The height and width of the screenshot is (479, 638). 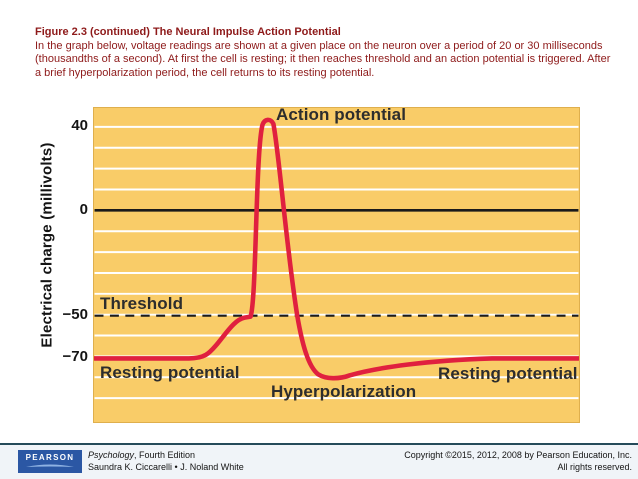 I want to click on footer-divider, so click(x=319, y=444).